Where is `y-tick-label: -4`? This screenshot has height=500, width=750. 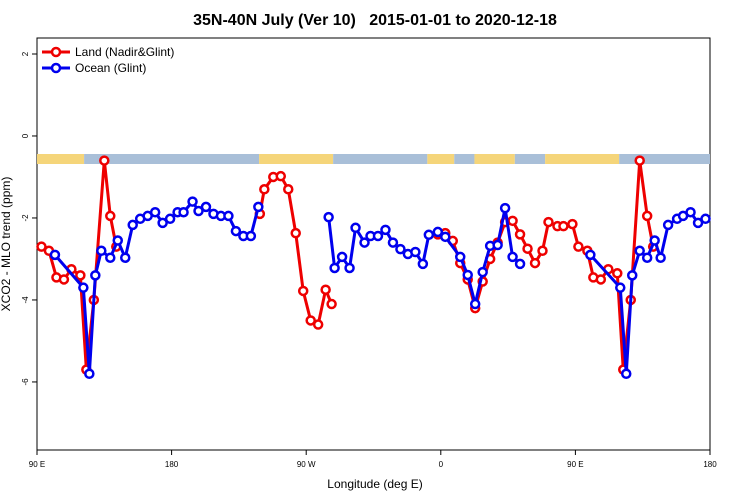 y-tick-label: -4 is located at coordinates (25, 300).